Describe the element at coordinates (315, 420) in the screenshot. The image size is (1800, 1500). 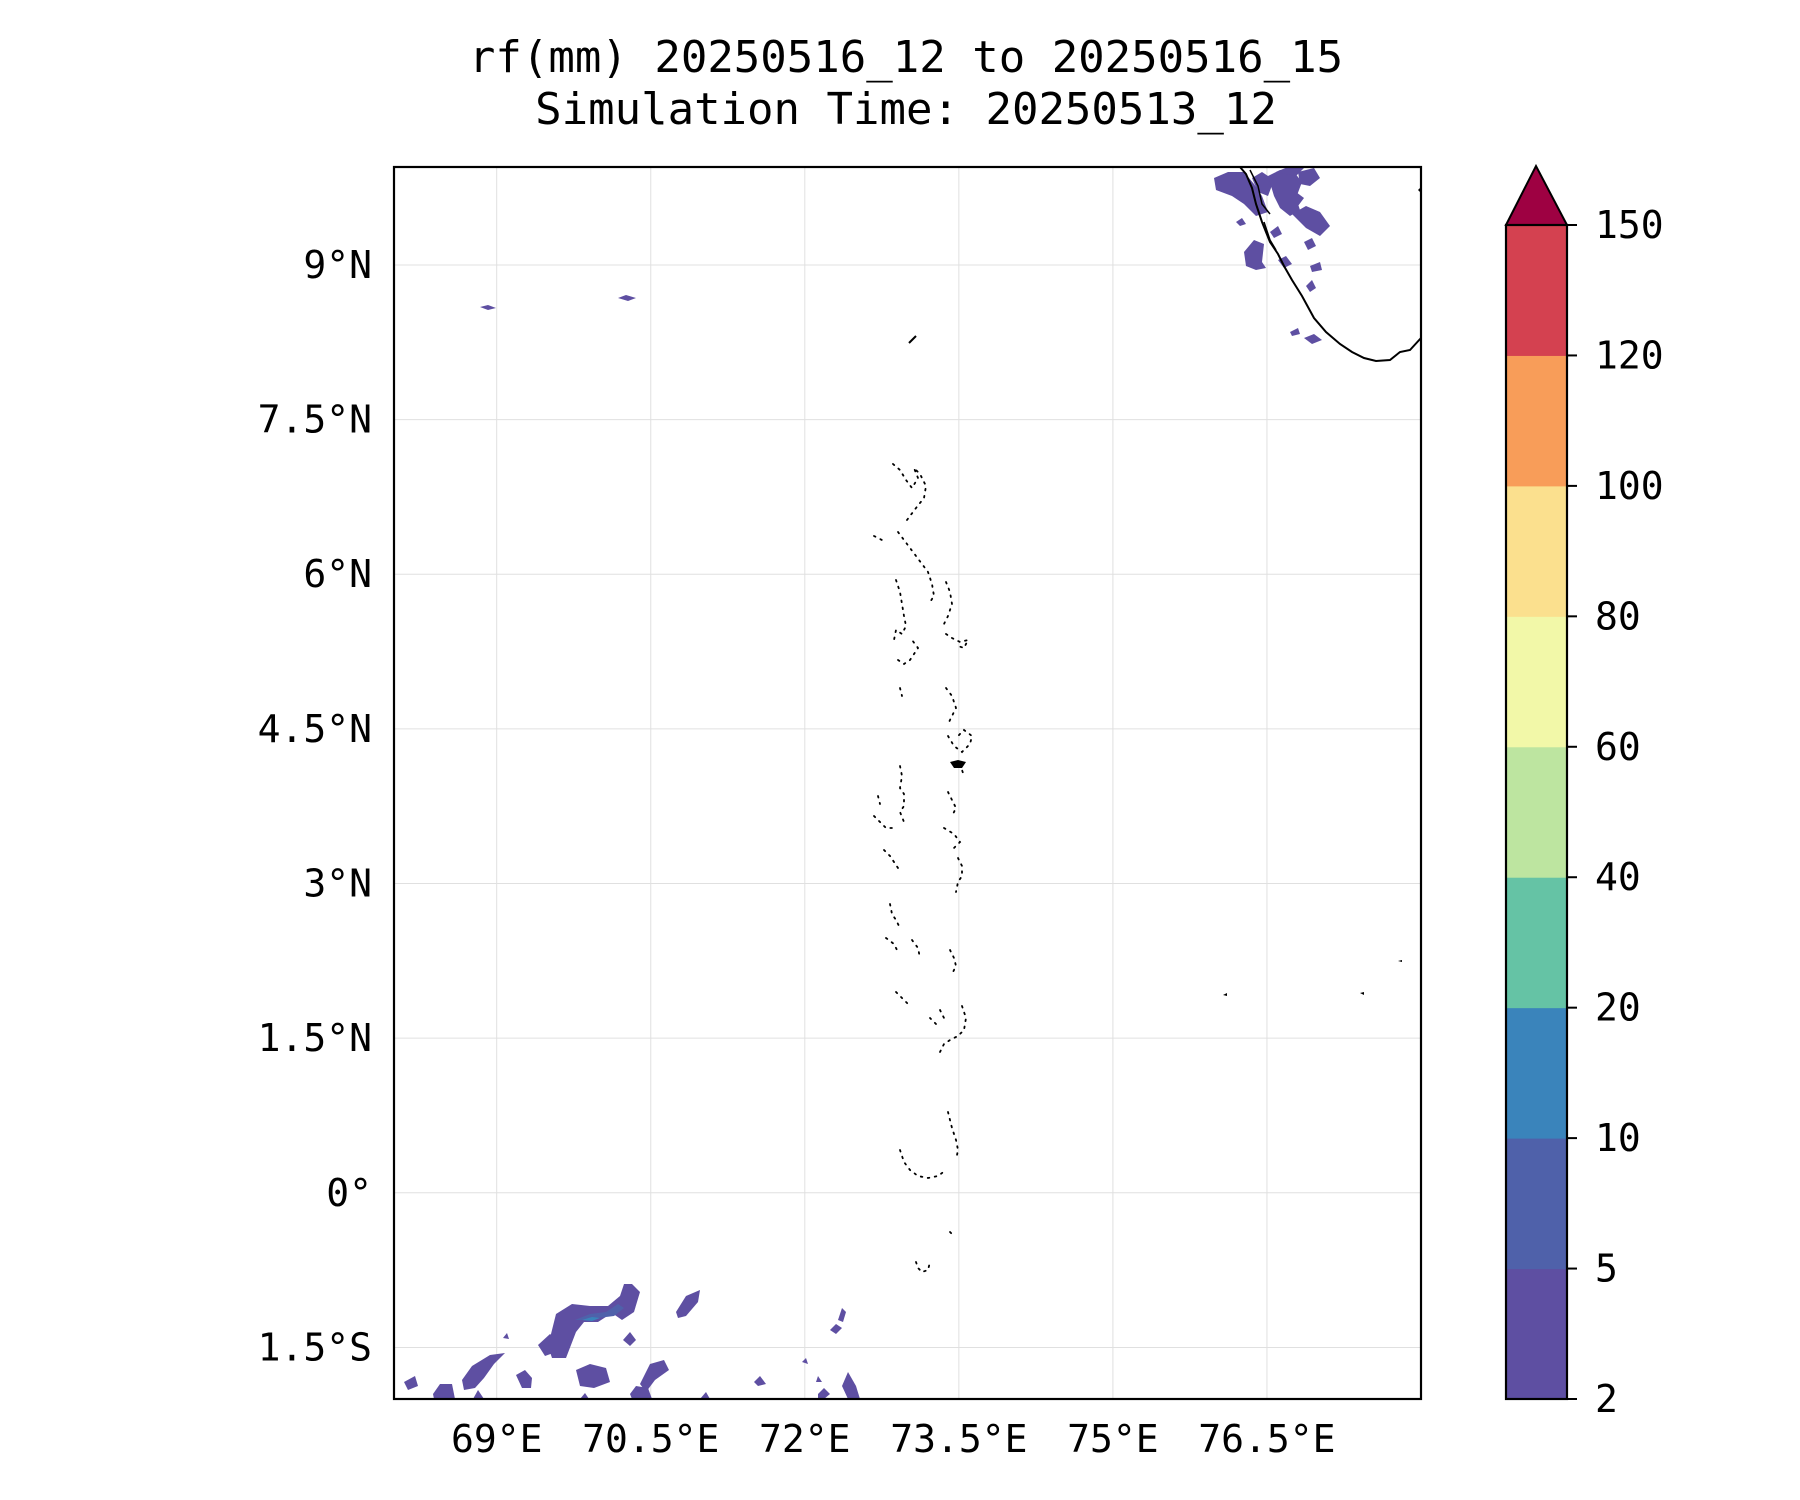
I see `y-tick-label: 7.5°N` at that location.